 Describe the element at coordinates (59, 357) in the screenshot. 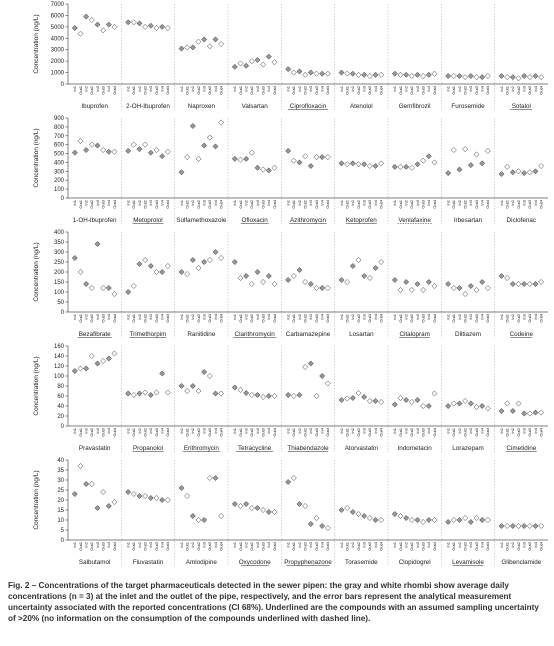

I see `y-tick-label: 140` at that location.